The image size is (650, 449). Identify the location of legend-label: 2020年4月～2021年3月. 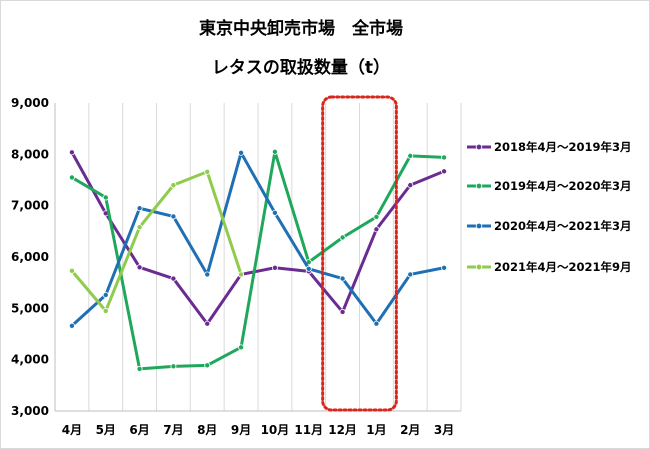
(563, 226).